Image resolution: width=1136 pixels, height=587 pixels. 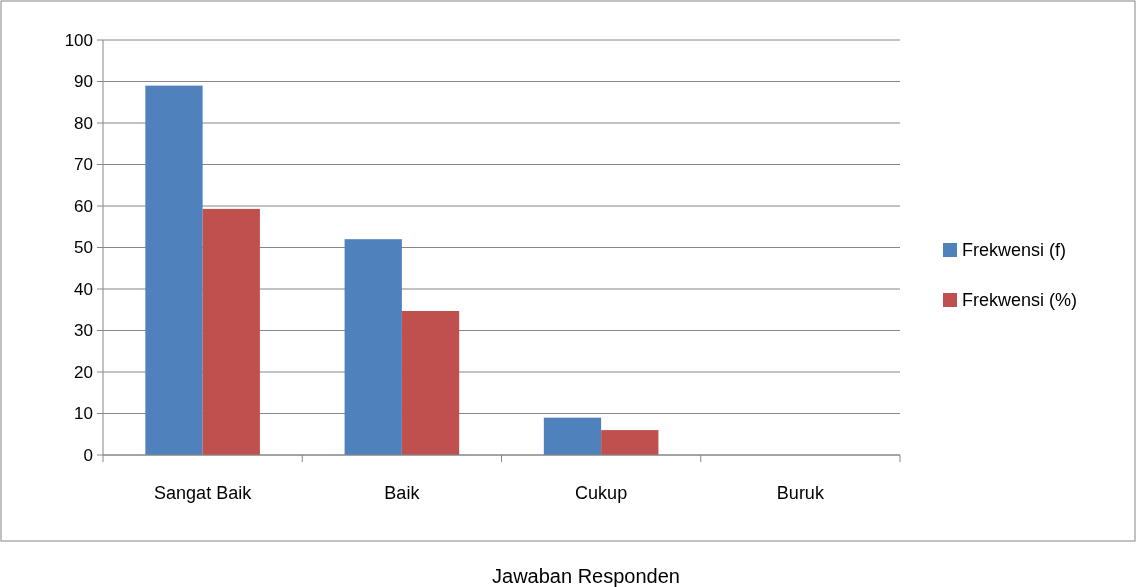 What do you see at coordinates (601, 493) in the screenshot?
I see `x-tick-label: Cukup` at bounding box center [601, 493].